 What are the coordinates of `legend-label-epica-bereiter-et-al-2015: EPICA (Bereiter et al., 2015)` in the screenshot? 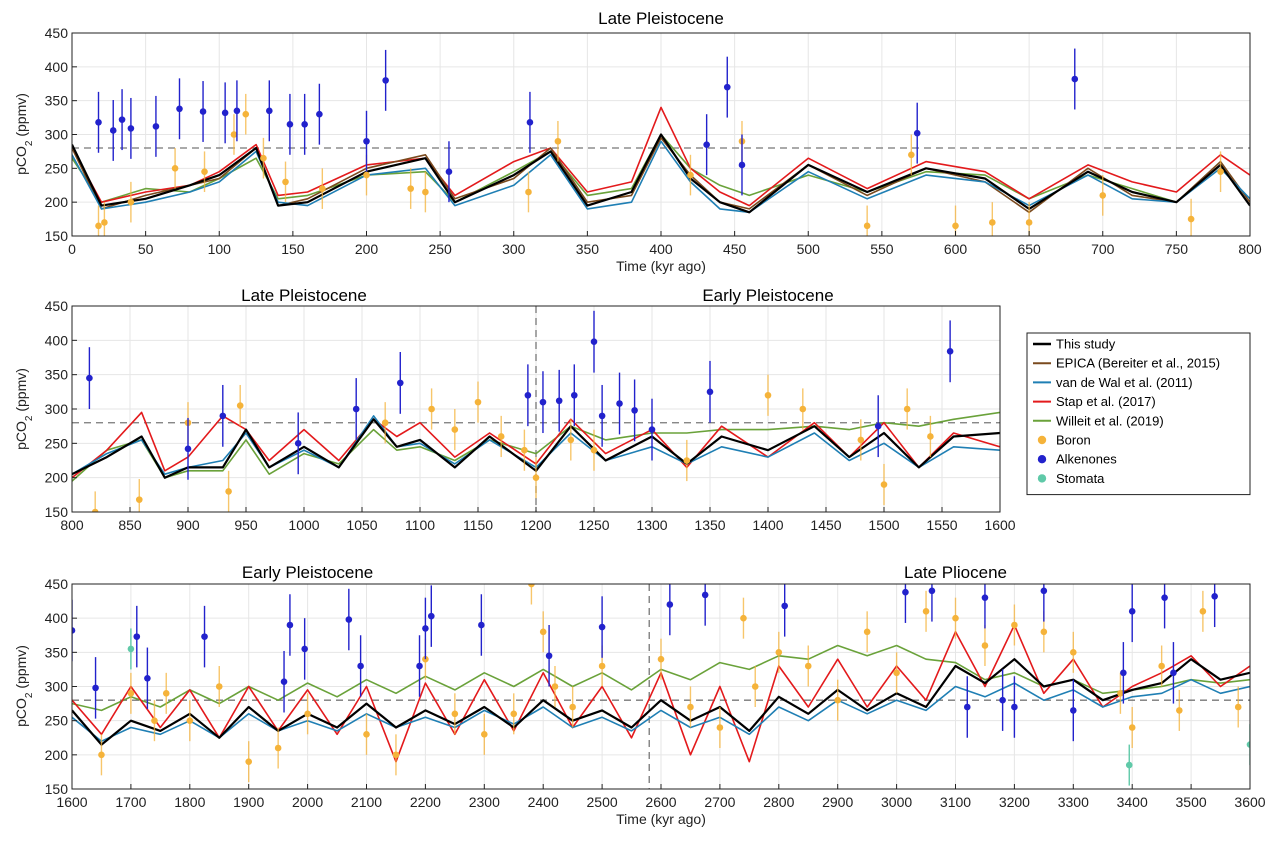 It's located at (1138, 363).